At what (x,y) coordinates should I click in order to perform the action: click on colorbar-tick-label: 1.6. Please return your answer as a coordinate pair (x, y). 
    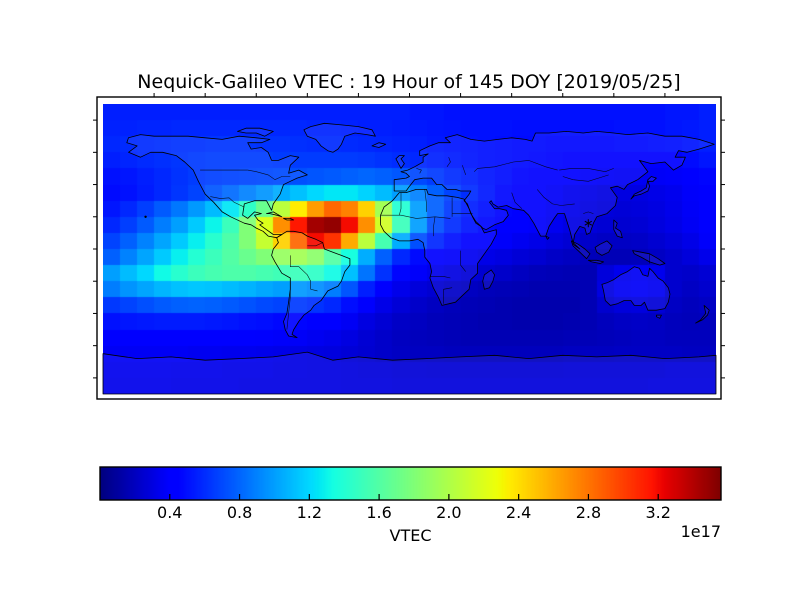
    Looking at the image, I should click on (379, 512).